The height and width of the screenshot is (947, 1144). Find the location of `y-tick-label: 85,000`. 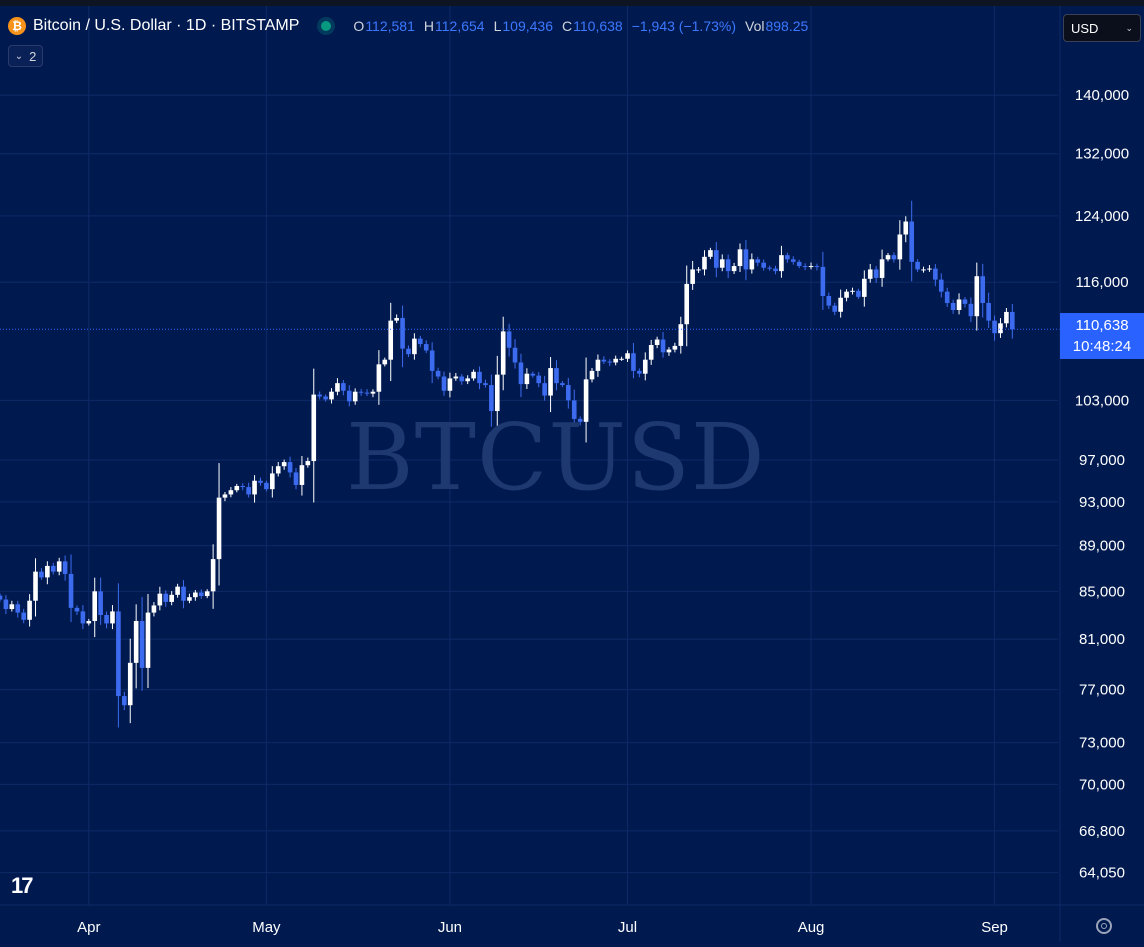

y-tick-label: 85,000 is located at coordinates (1102, 591).